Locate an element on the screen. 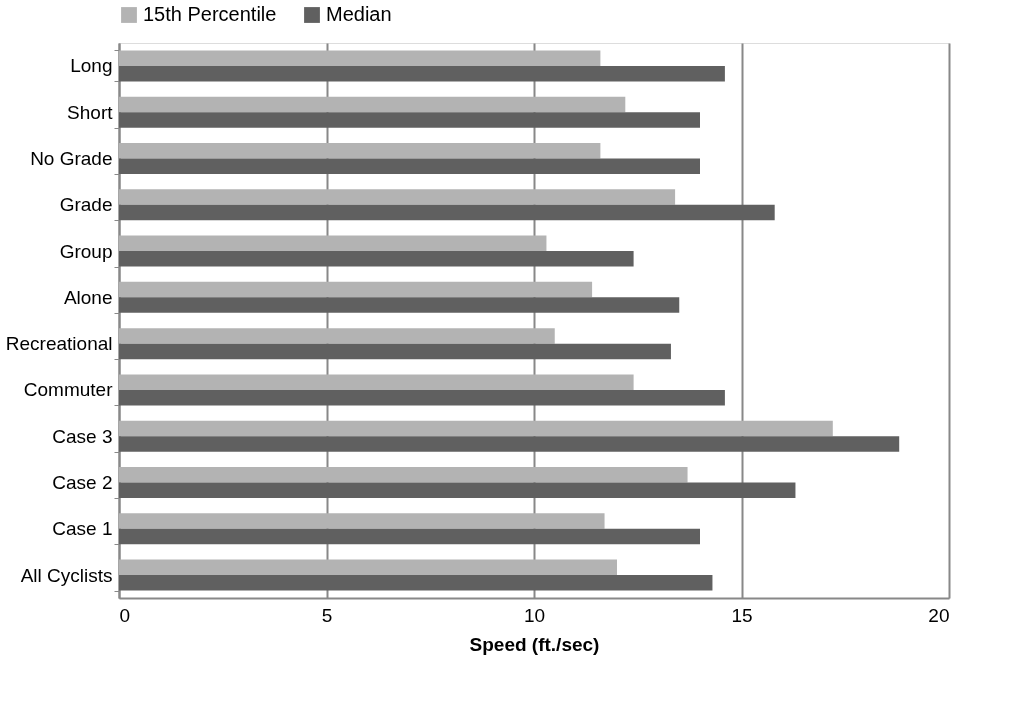 The image size is (1033, 706). y-tick-label: Group is located at coordinates (86, 251).